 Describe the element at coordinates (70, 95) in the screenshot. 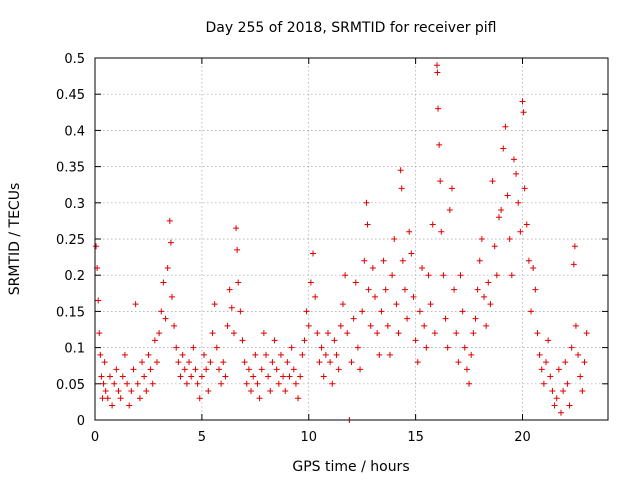

I see `y-tick-label: 0.45` at that location.